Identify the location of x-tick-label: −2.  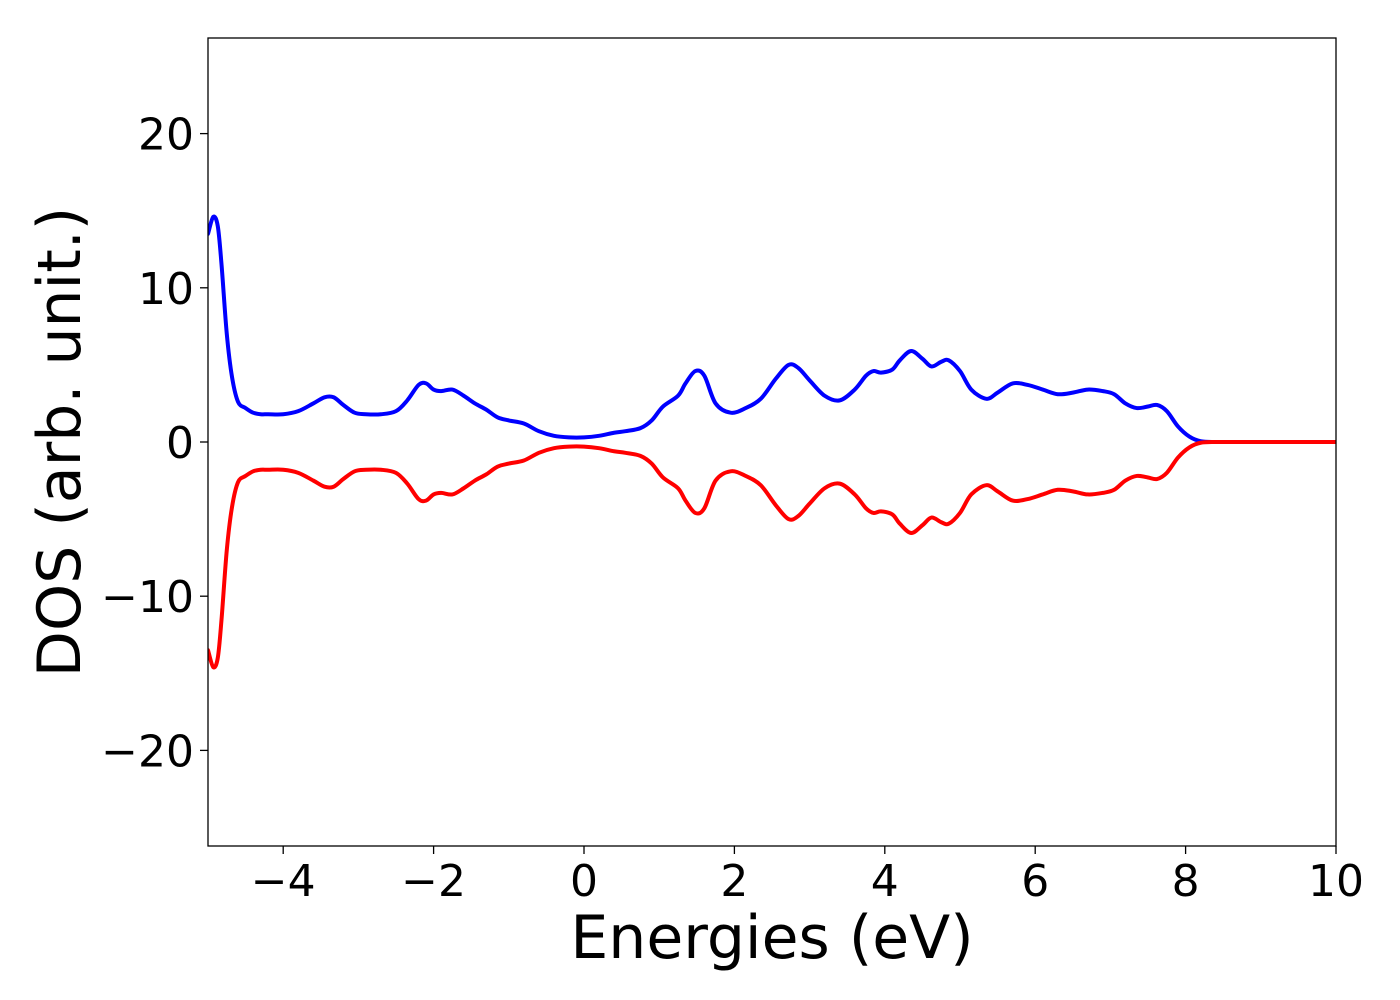
(433, 881).